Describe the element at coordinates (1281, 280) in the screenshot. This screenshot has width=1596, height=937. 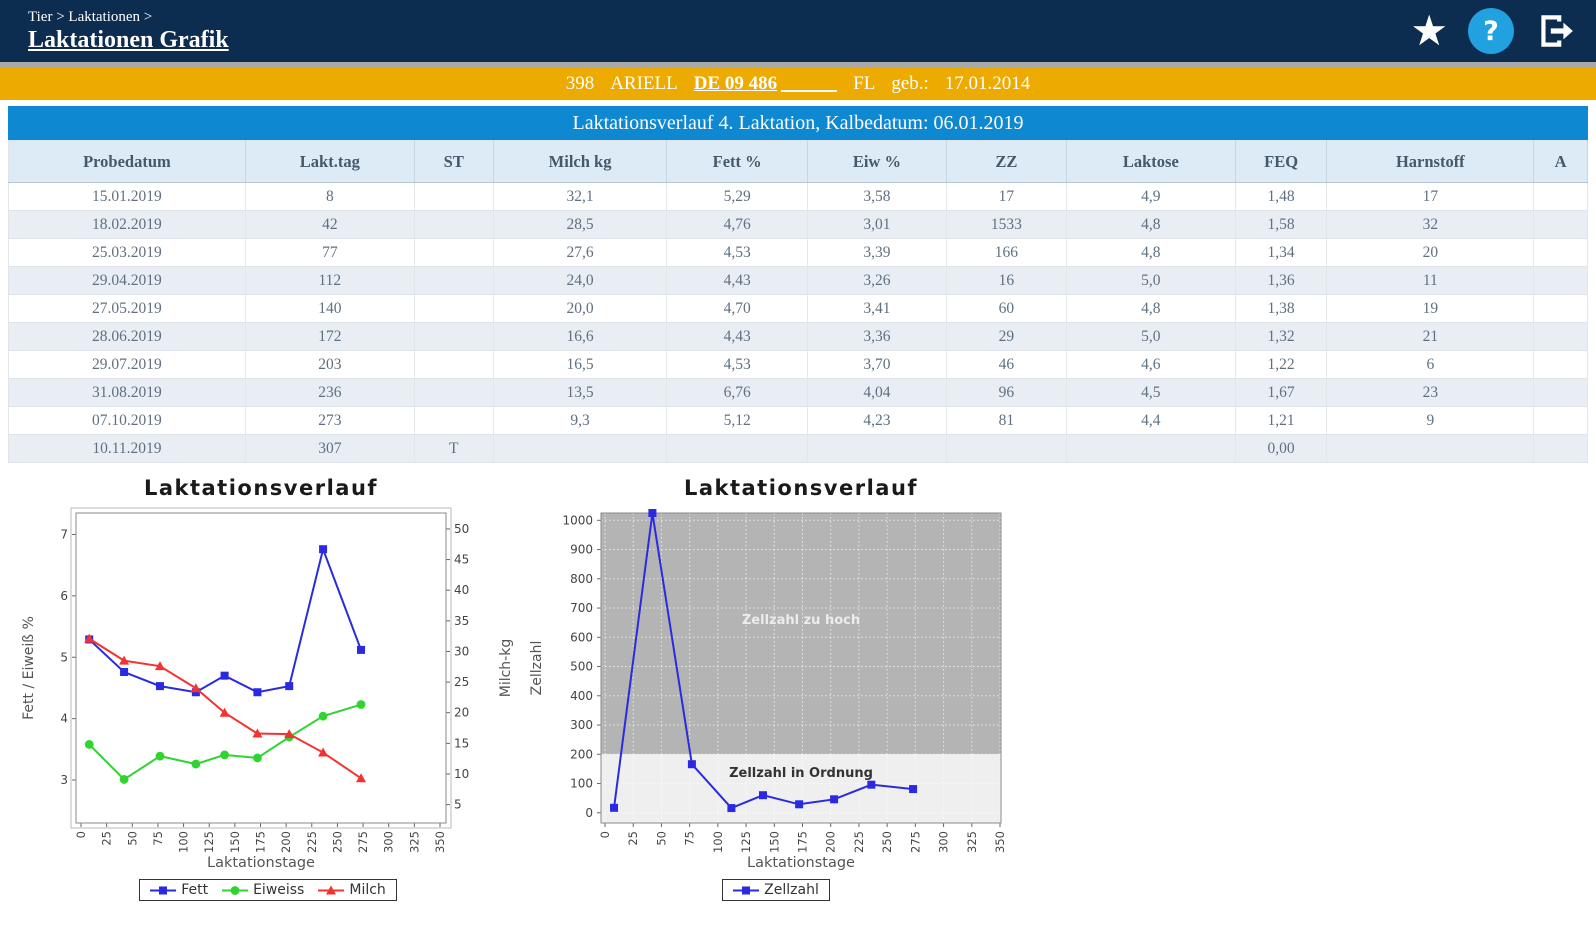
I see `table-cell: 1,36` at that location.